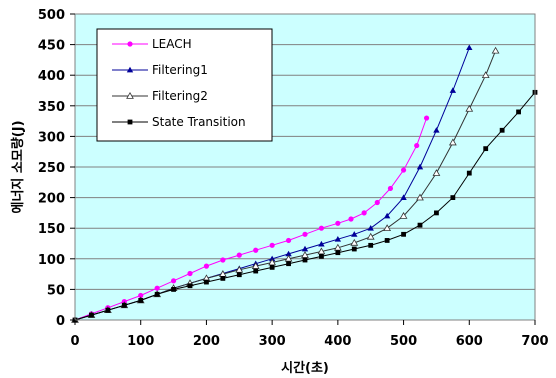 This screenshot has height=378, width=556. Describe the element at coordinates (51, 229) in the screenshot. I see `y-tick-label: 150` at that location.